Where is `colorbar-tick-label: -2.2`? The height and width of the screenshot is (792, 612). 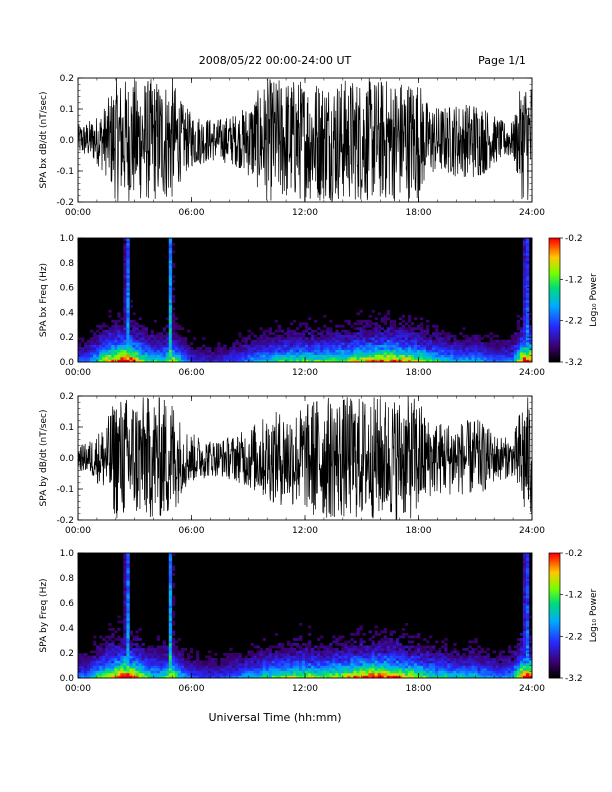 colorbar-tick-label: -2.2 is located at coordinates (574, 322).